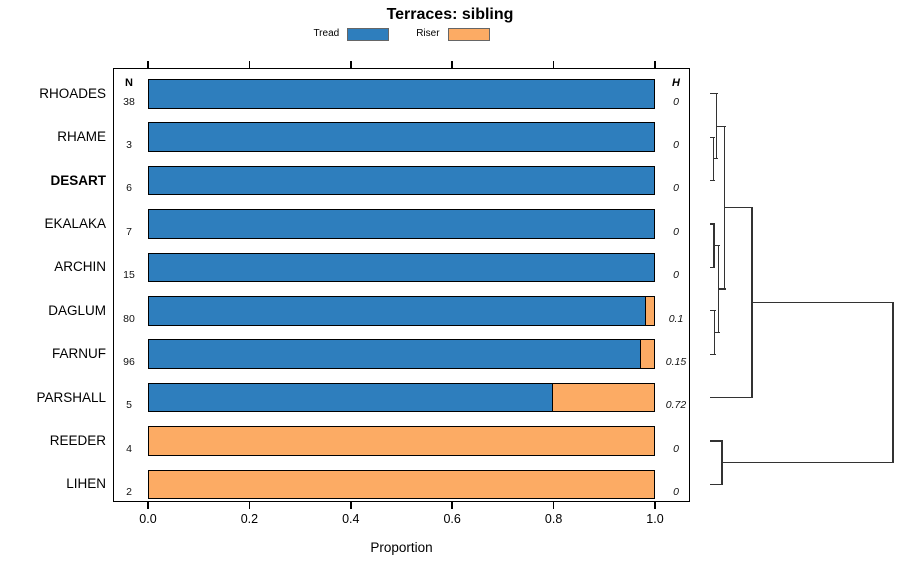  Describe the element at coordinates (129, 188) in the screenshot. I see `n-value: 6` at that location.